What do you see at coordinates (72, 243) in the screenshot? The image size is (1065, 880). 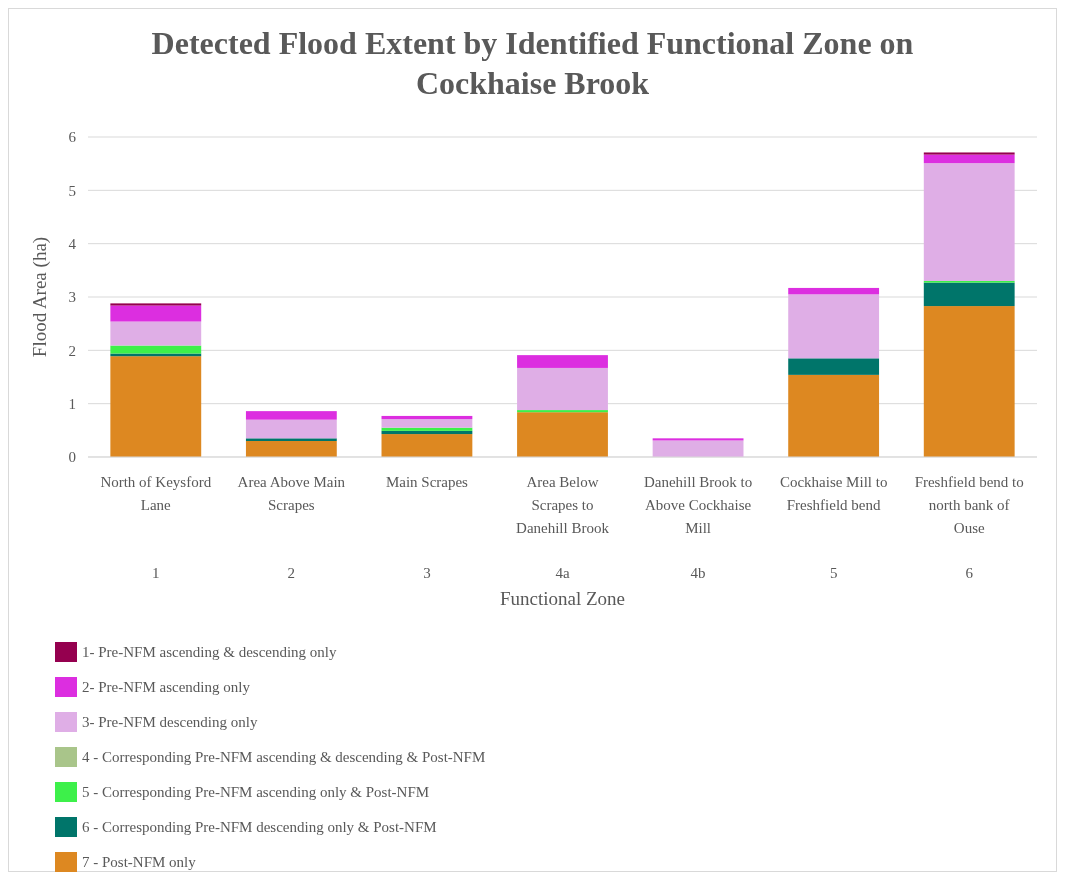 I see `y-tick-label: 4` at bounding box center [72, 243].